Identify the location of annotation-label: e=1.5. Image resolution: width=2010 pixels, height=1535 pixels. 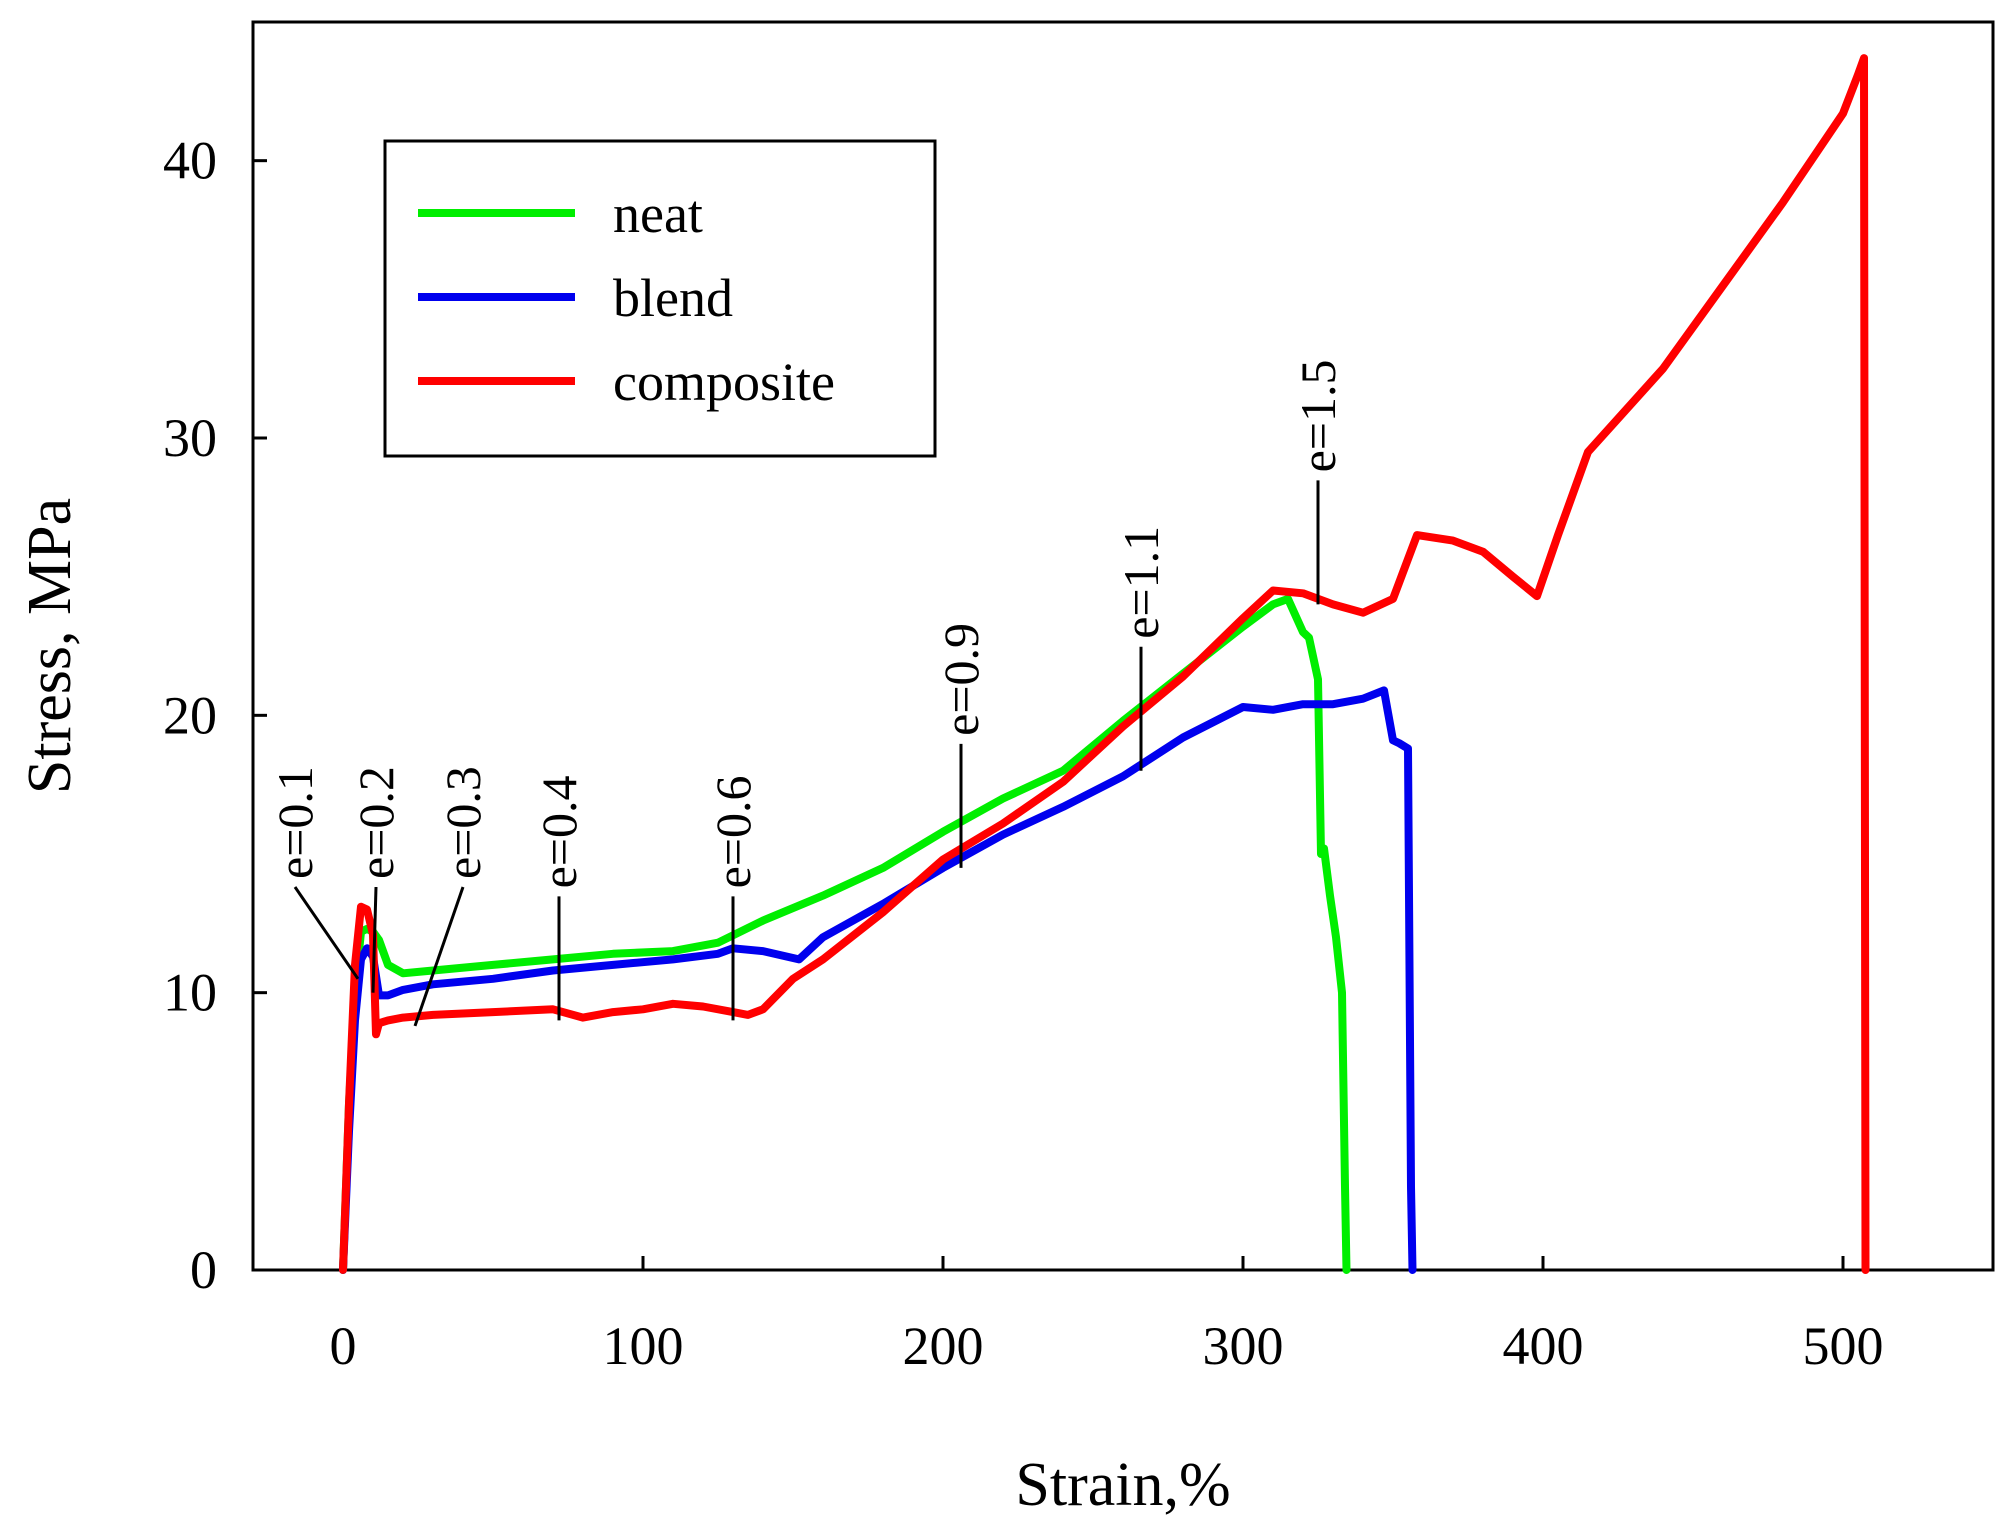
(1318, 416).